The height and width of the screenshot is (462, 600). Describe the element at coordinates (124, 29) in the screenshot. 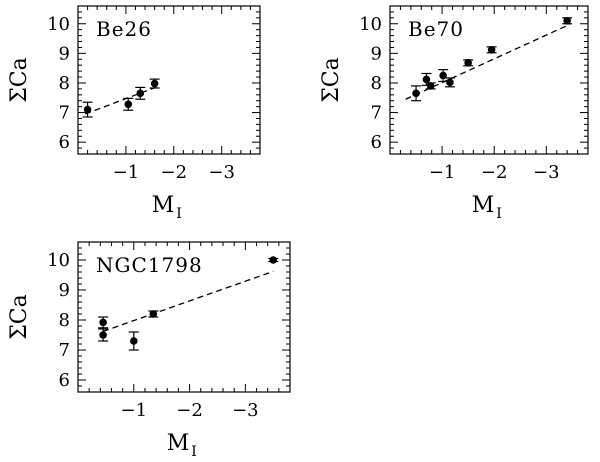

I see `panel-title: Be26` at that location.